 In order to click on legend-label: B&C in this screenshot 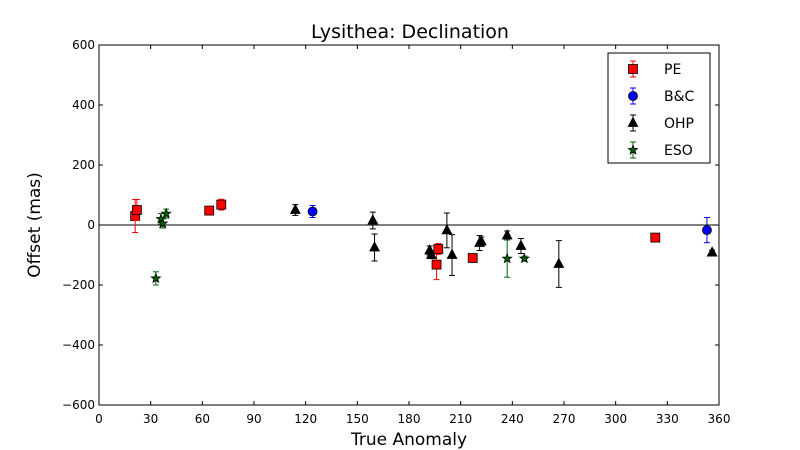, I will do `click(679, 97)`.